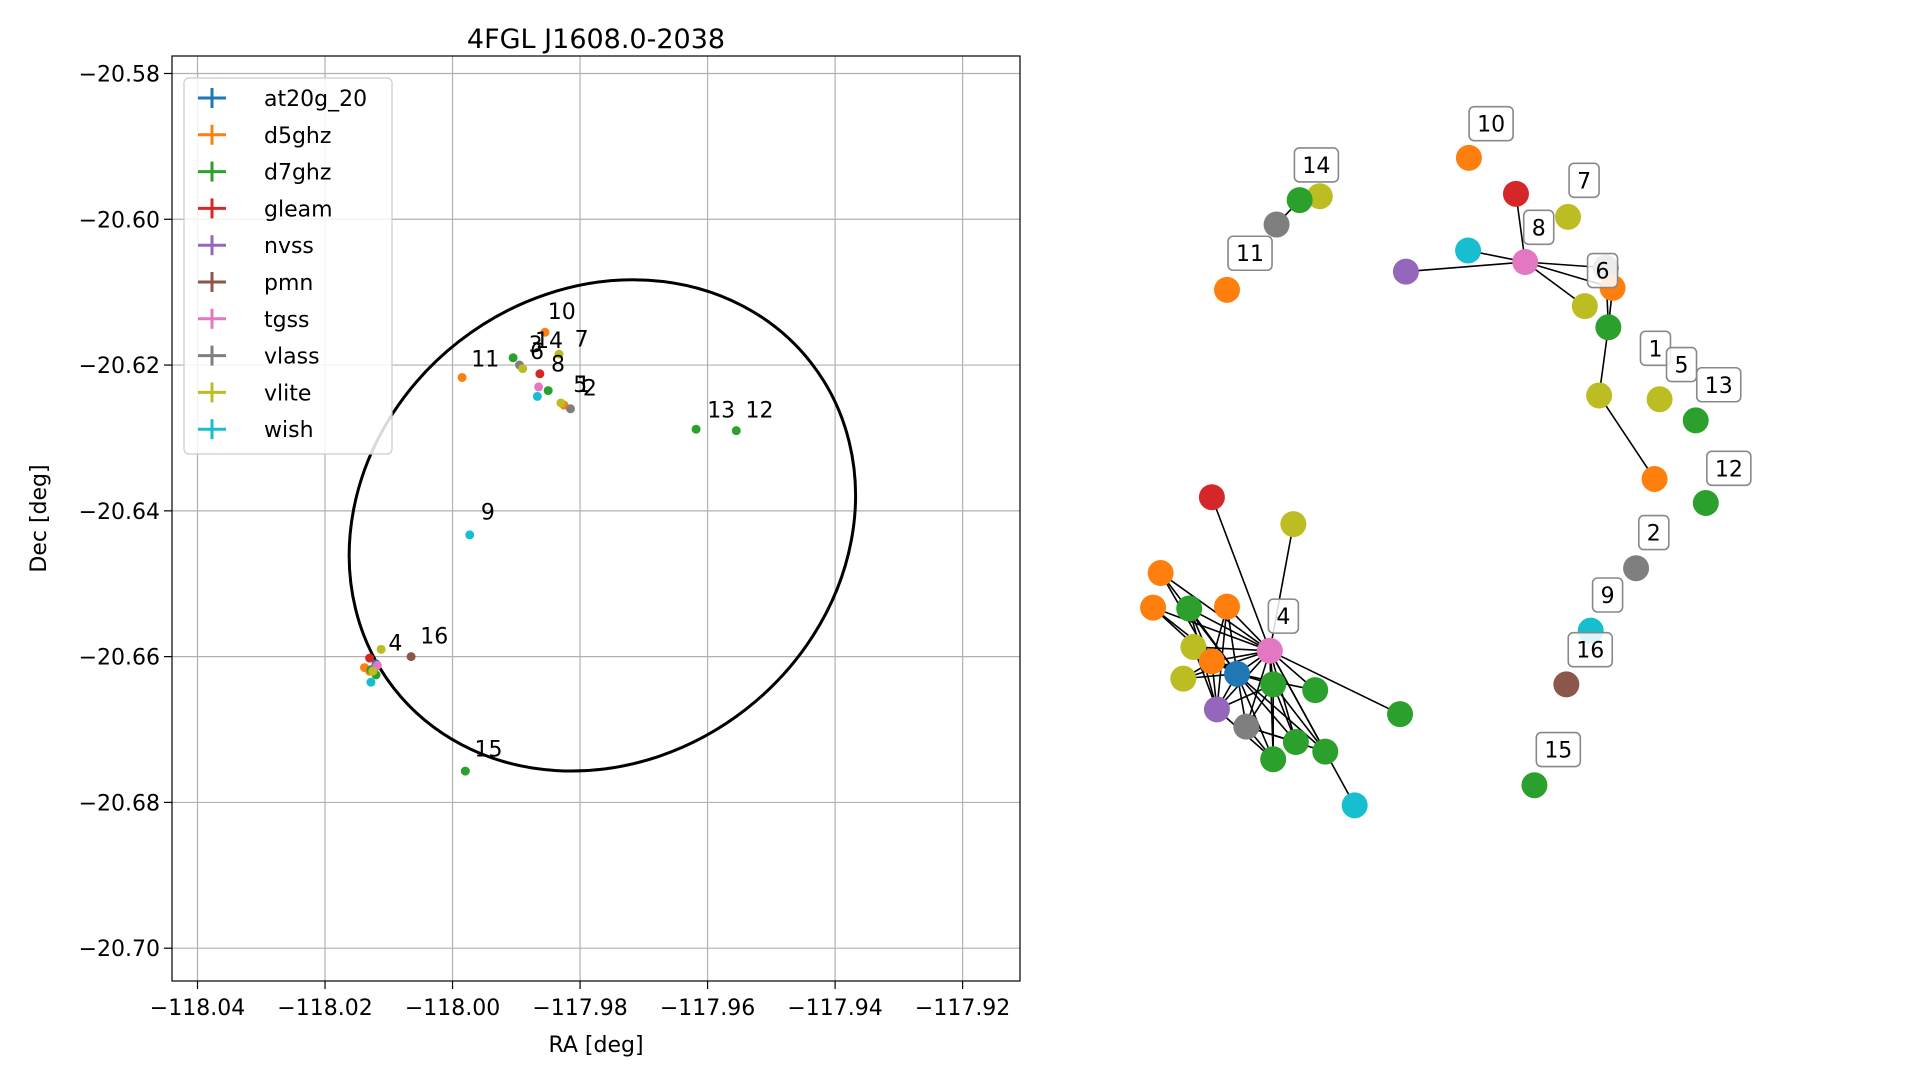 The image size is (1919, 1080). I want to click on legend-label: pmn, so click(288, 283).